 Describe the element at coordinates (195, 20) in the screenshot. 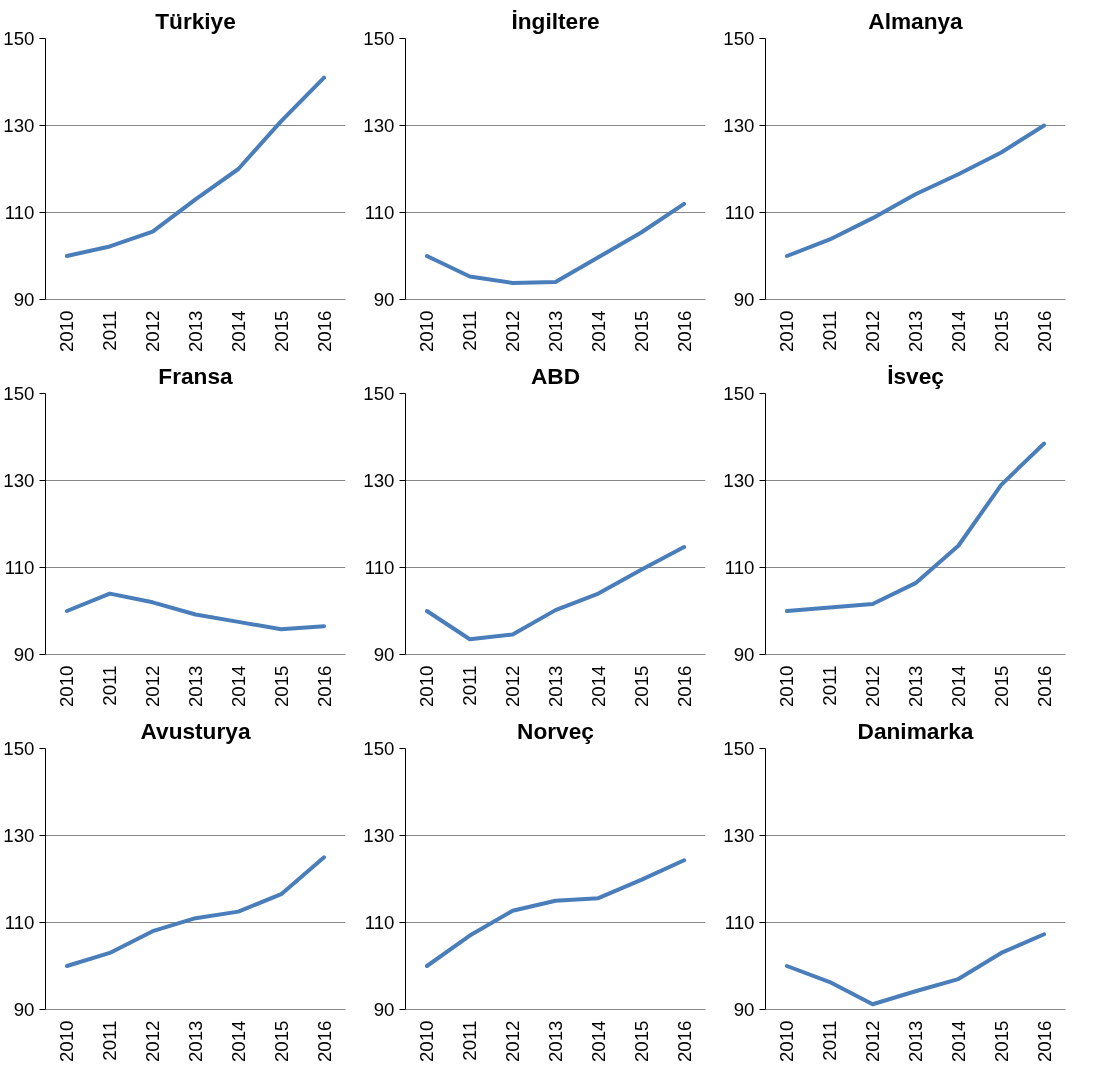

I see `chart-title: Türkiye` at that location.